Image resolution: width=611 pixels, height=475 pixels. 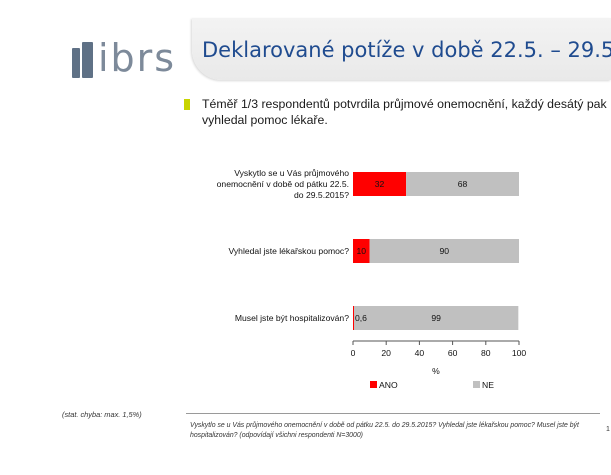 What do you see at coordinates (486, 353) in the screenshot?
I see `x-tick-label: 80` at bounding box center [486, 353].